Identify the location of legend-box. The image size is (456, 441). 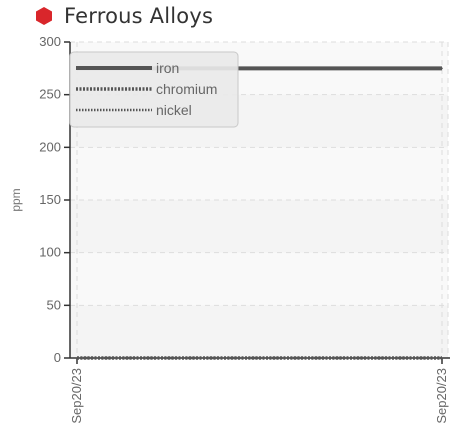
(154, 89).